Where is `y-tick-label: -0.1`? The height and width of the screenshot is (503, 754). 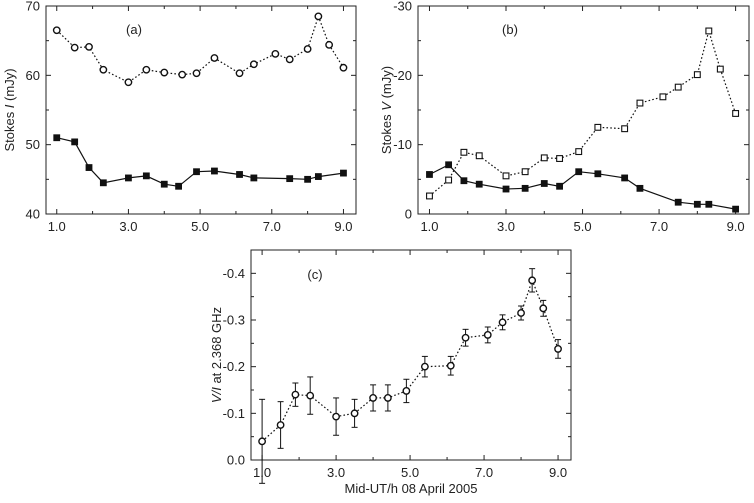 y-tick-label: -0.1 is located at coordinates (234, 413).